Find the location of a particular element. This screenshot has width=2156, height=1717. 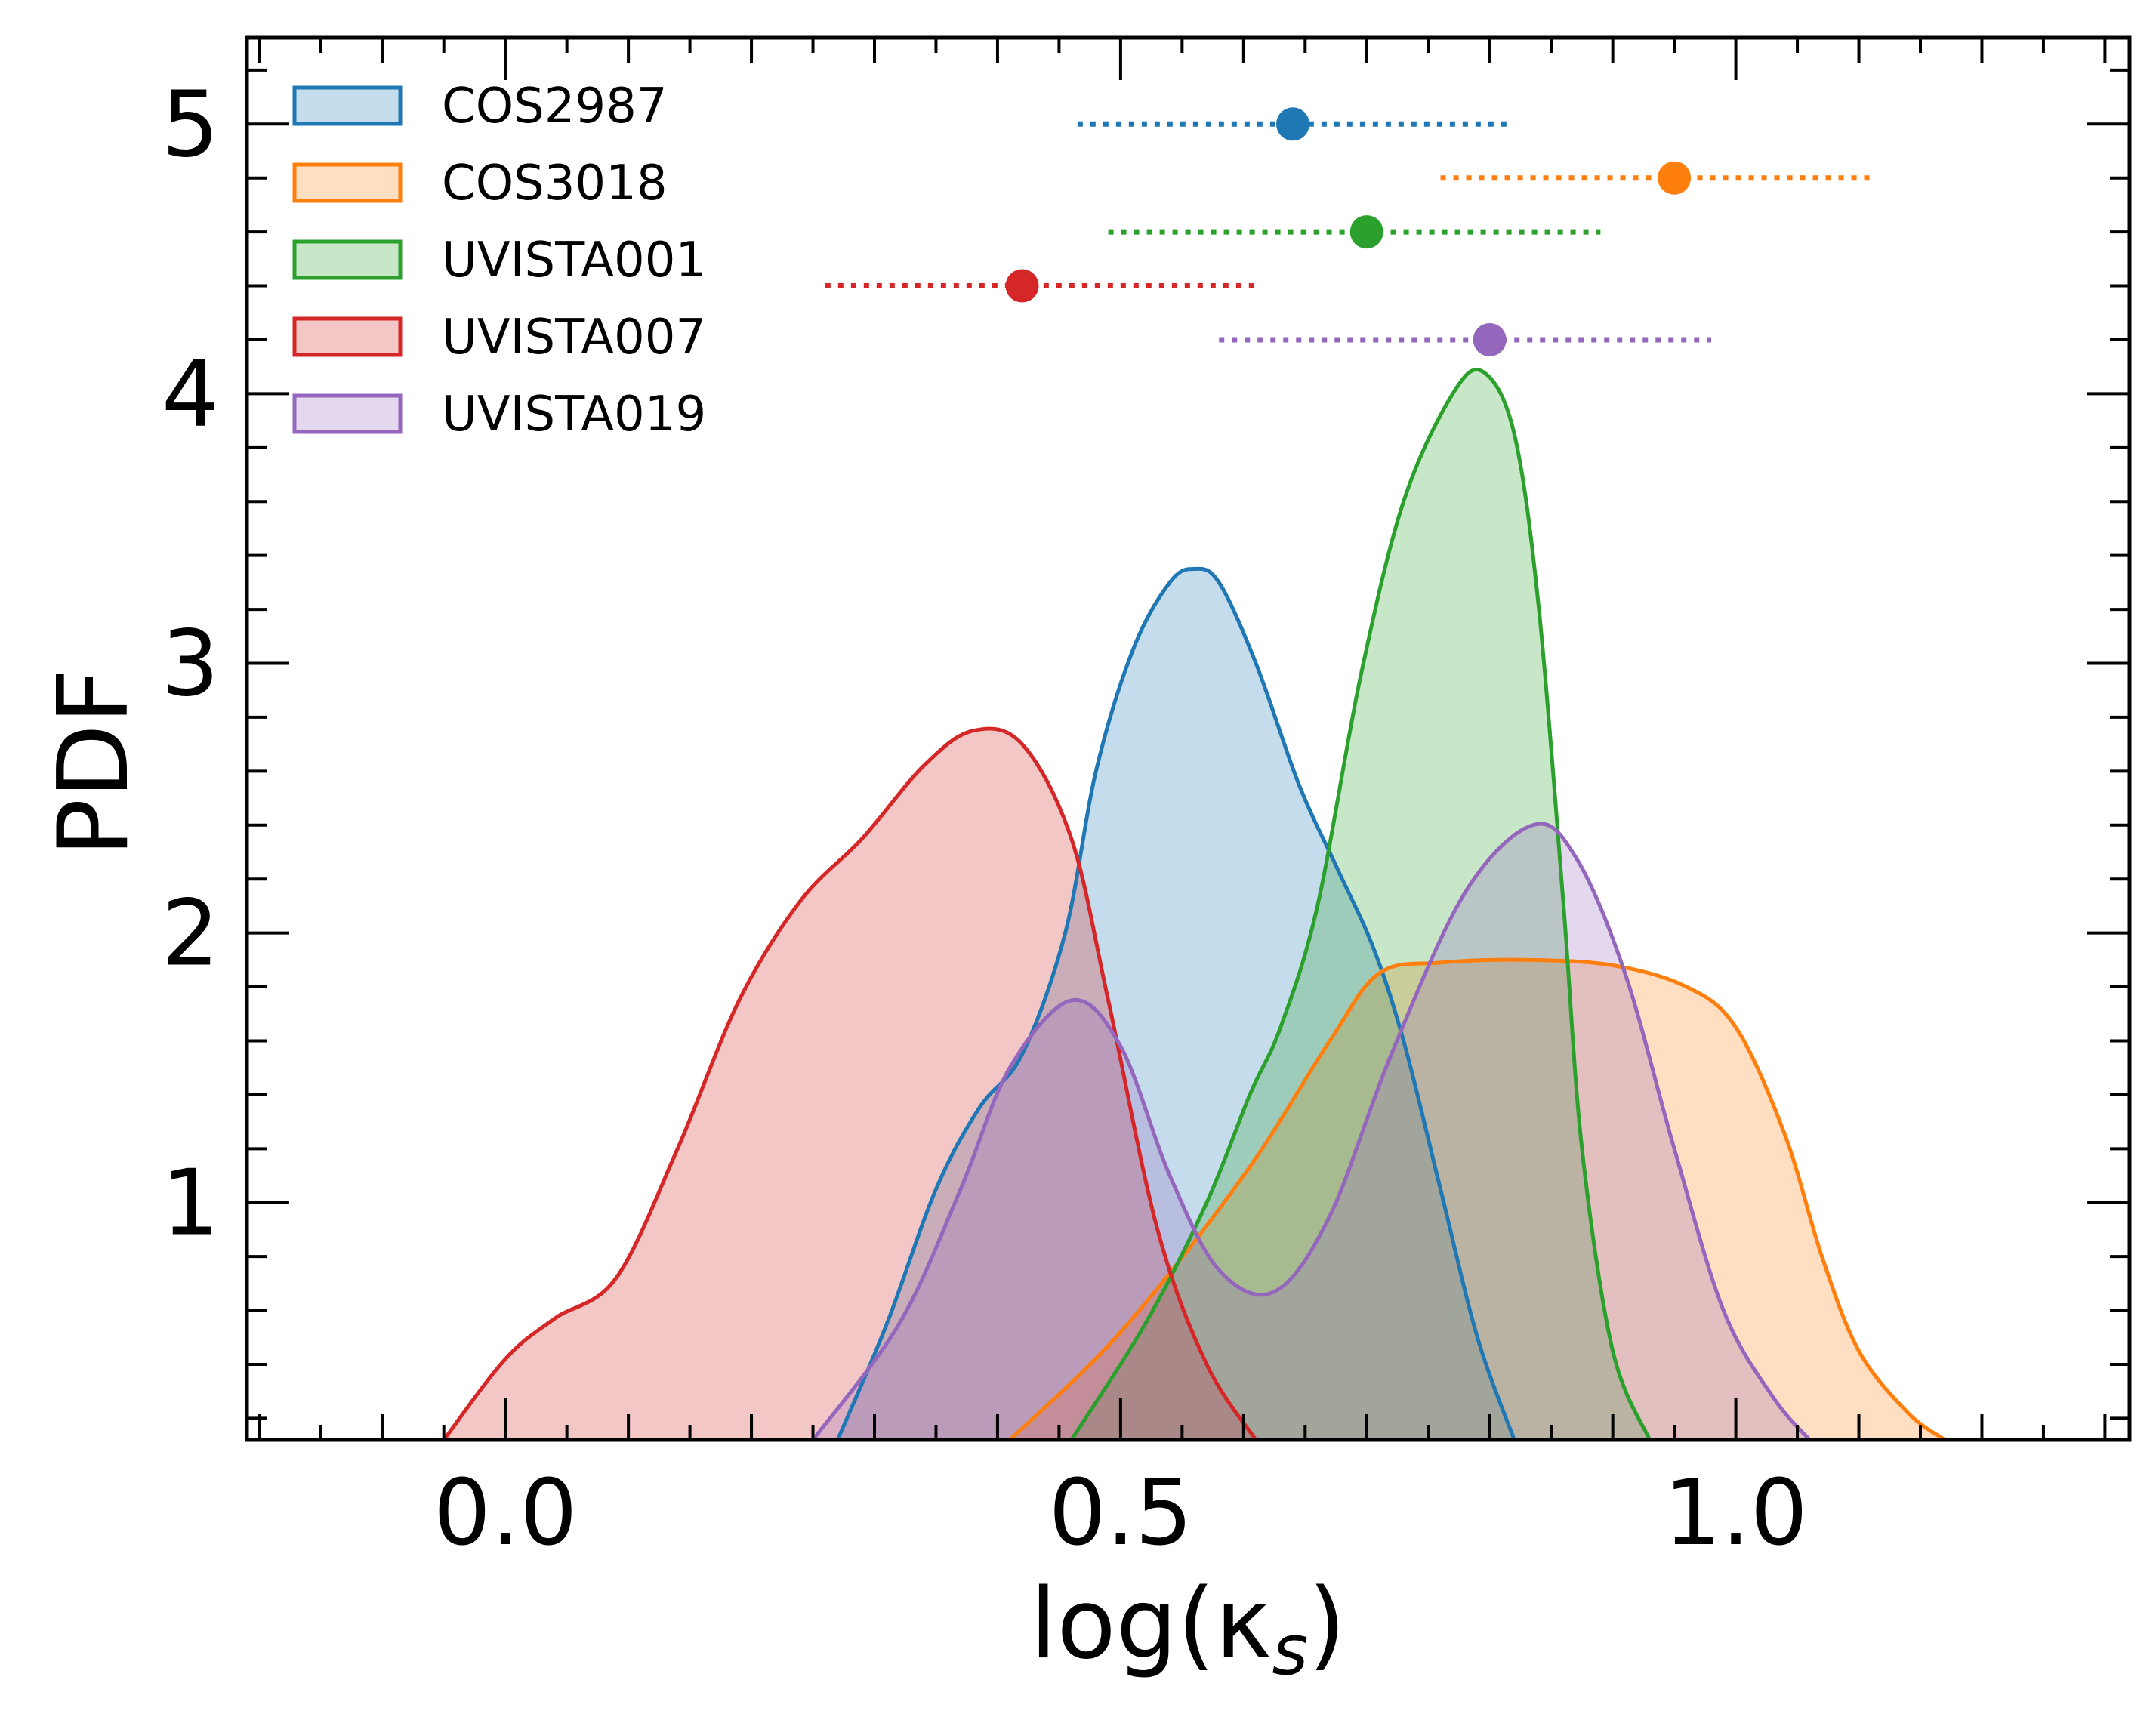

x-tick-label: 1.0 is located at coordinates (1736, 1513).